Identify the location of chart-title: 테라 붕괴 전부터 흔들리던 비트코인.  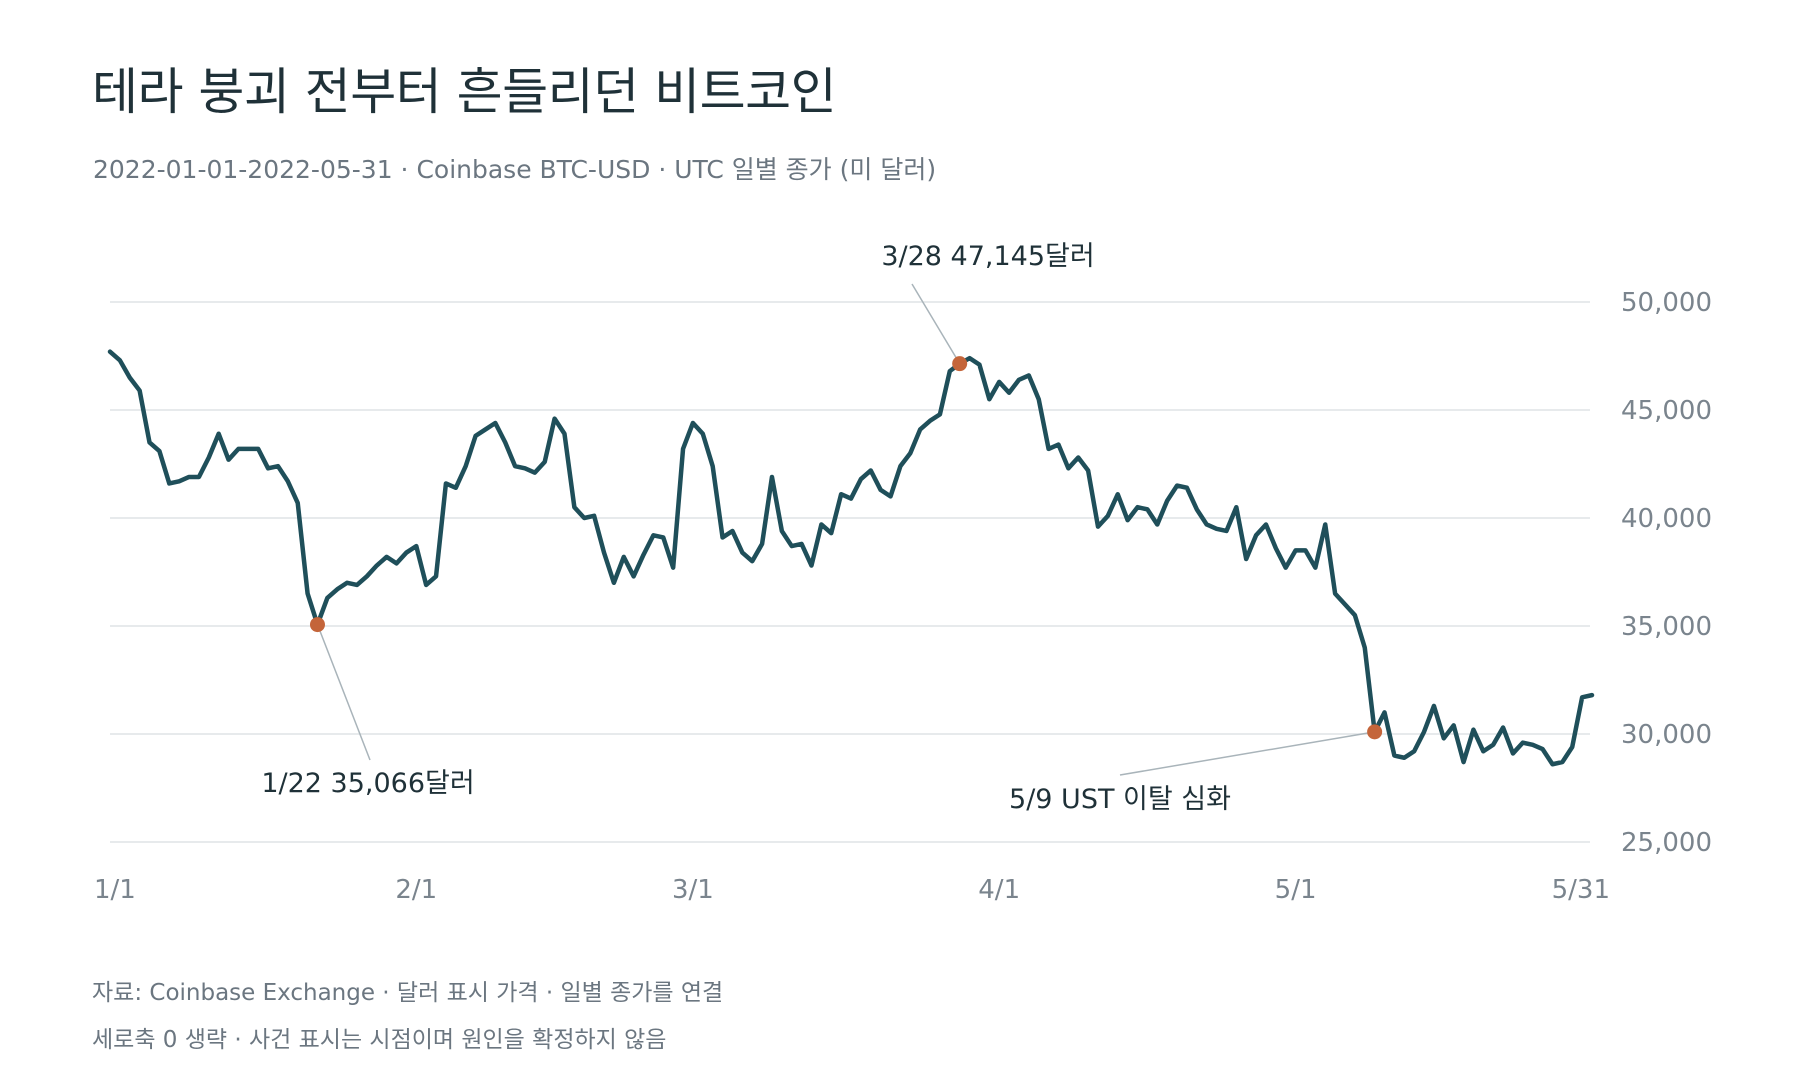
(464, 92).